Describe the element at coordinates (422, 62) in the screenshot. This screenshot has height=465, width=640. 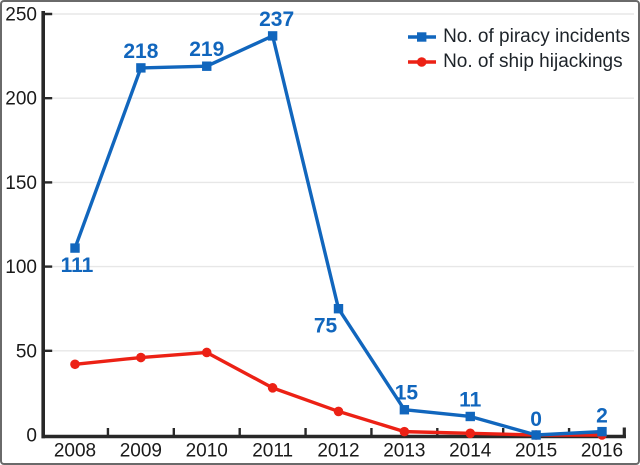
I see `hijackings-series-marker-icon` at that location.